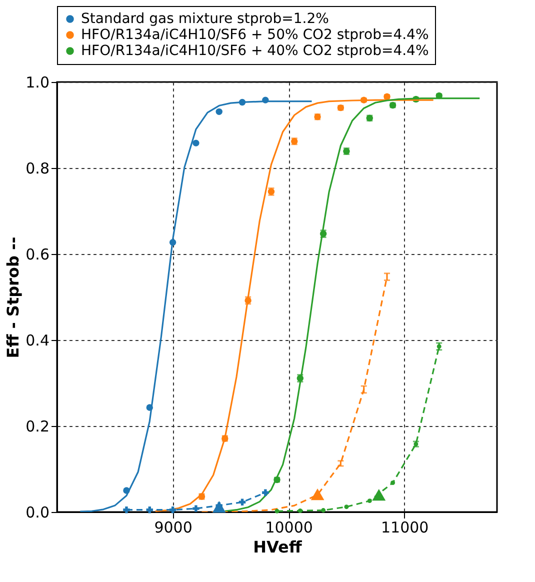 The width and height of the screenshot is (535, 582). What do you see at coordinates (13, 297) in the screenshot?
I see `y-axis-title: Eff - Stprob --` at bounding box center [13, 297].